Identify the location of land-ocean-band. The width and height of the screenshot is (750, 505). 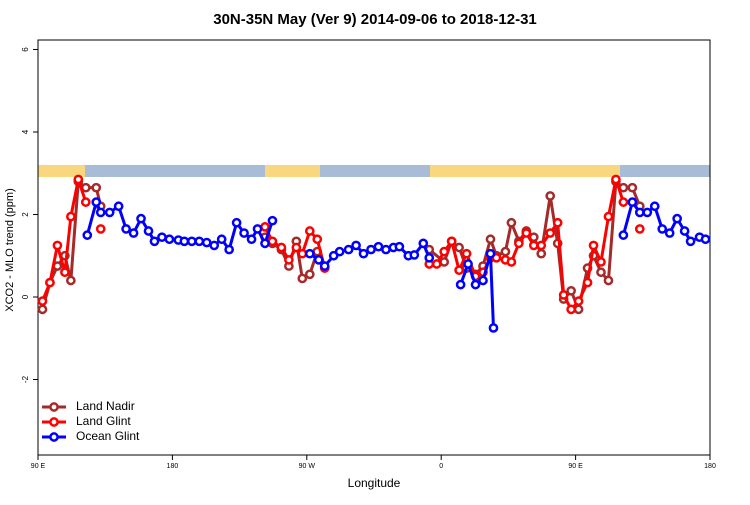
(374, 171).